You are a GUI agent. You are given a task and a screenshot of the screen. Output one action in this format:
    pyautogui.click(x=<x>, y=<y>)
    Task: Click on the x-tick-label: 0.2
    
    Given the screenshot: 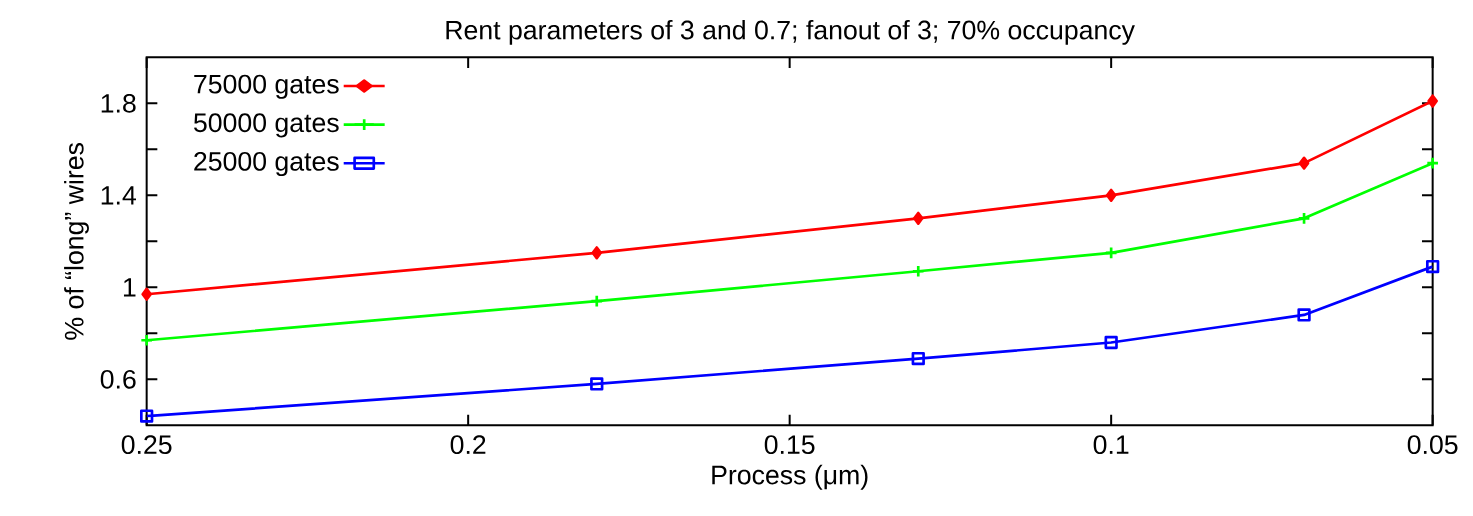 What is the action you would take?
    pyautogui.click(x=468, y=445)
    